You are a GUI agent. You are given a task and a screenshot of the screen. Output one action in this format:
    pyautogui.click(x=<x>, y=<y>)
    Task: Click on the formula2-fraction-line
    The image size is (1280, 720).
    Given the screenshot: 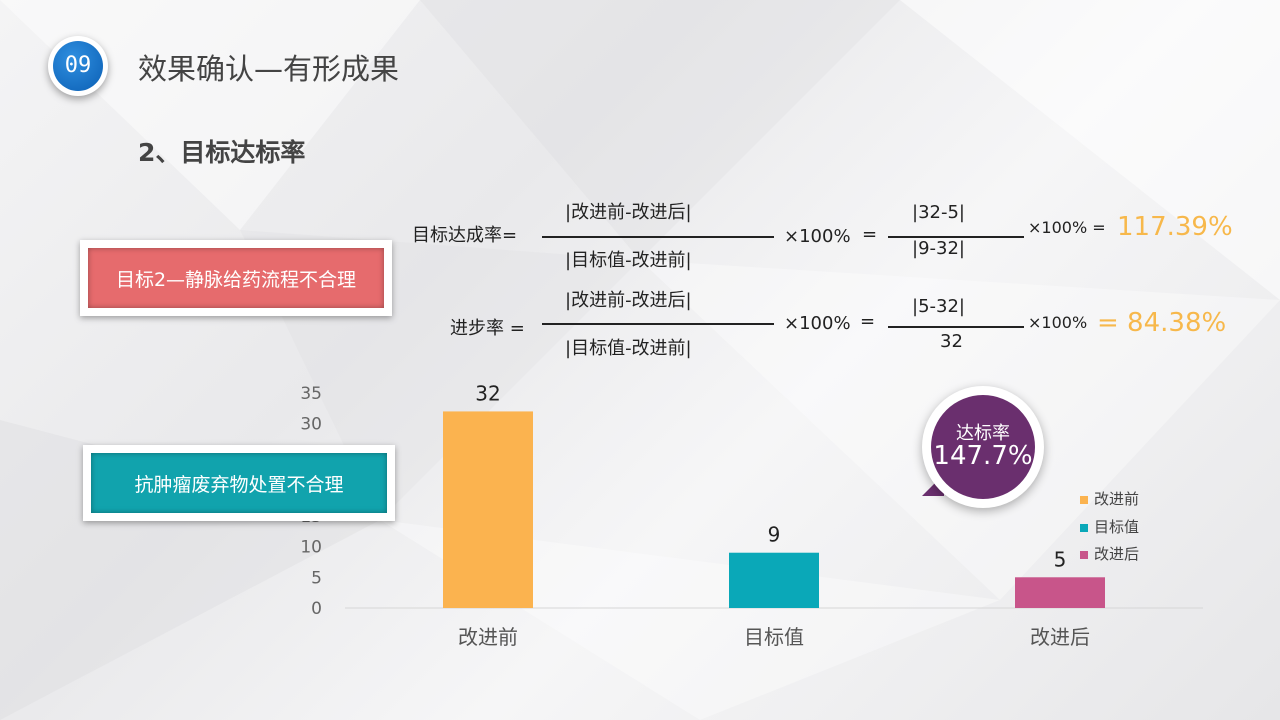 What is the action you would take?
    pyautogui.click(x=658, y=324)
    